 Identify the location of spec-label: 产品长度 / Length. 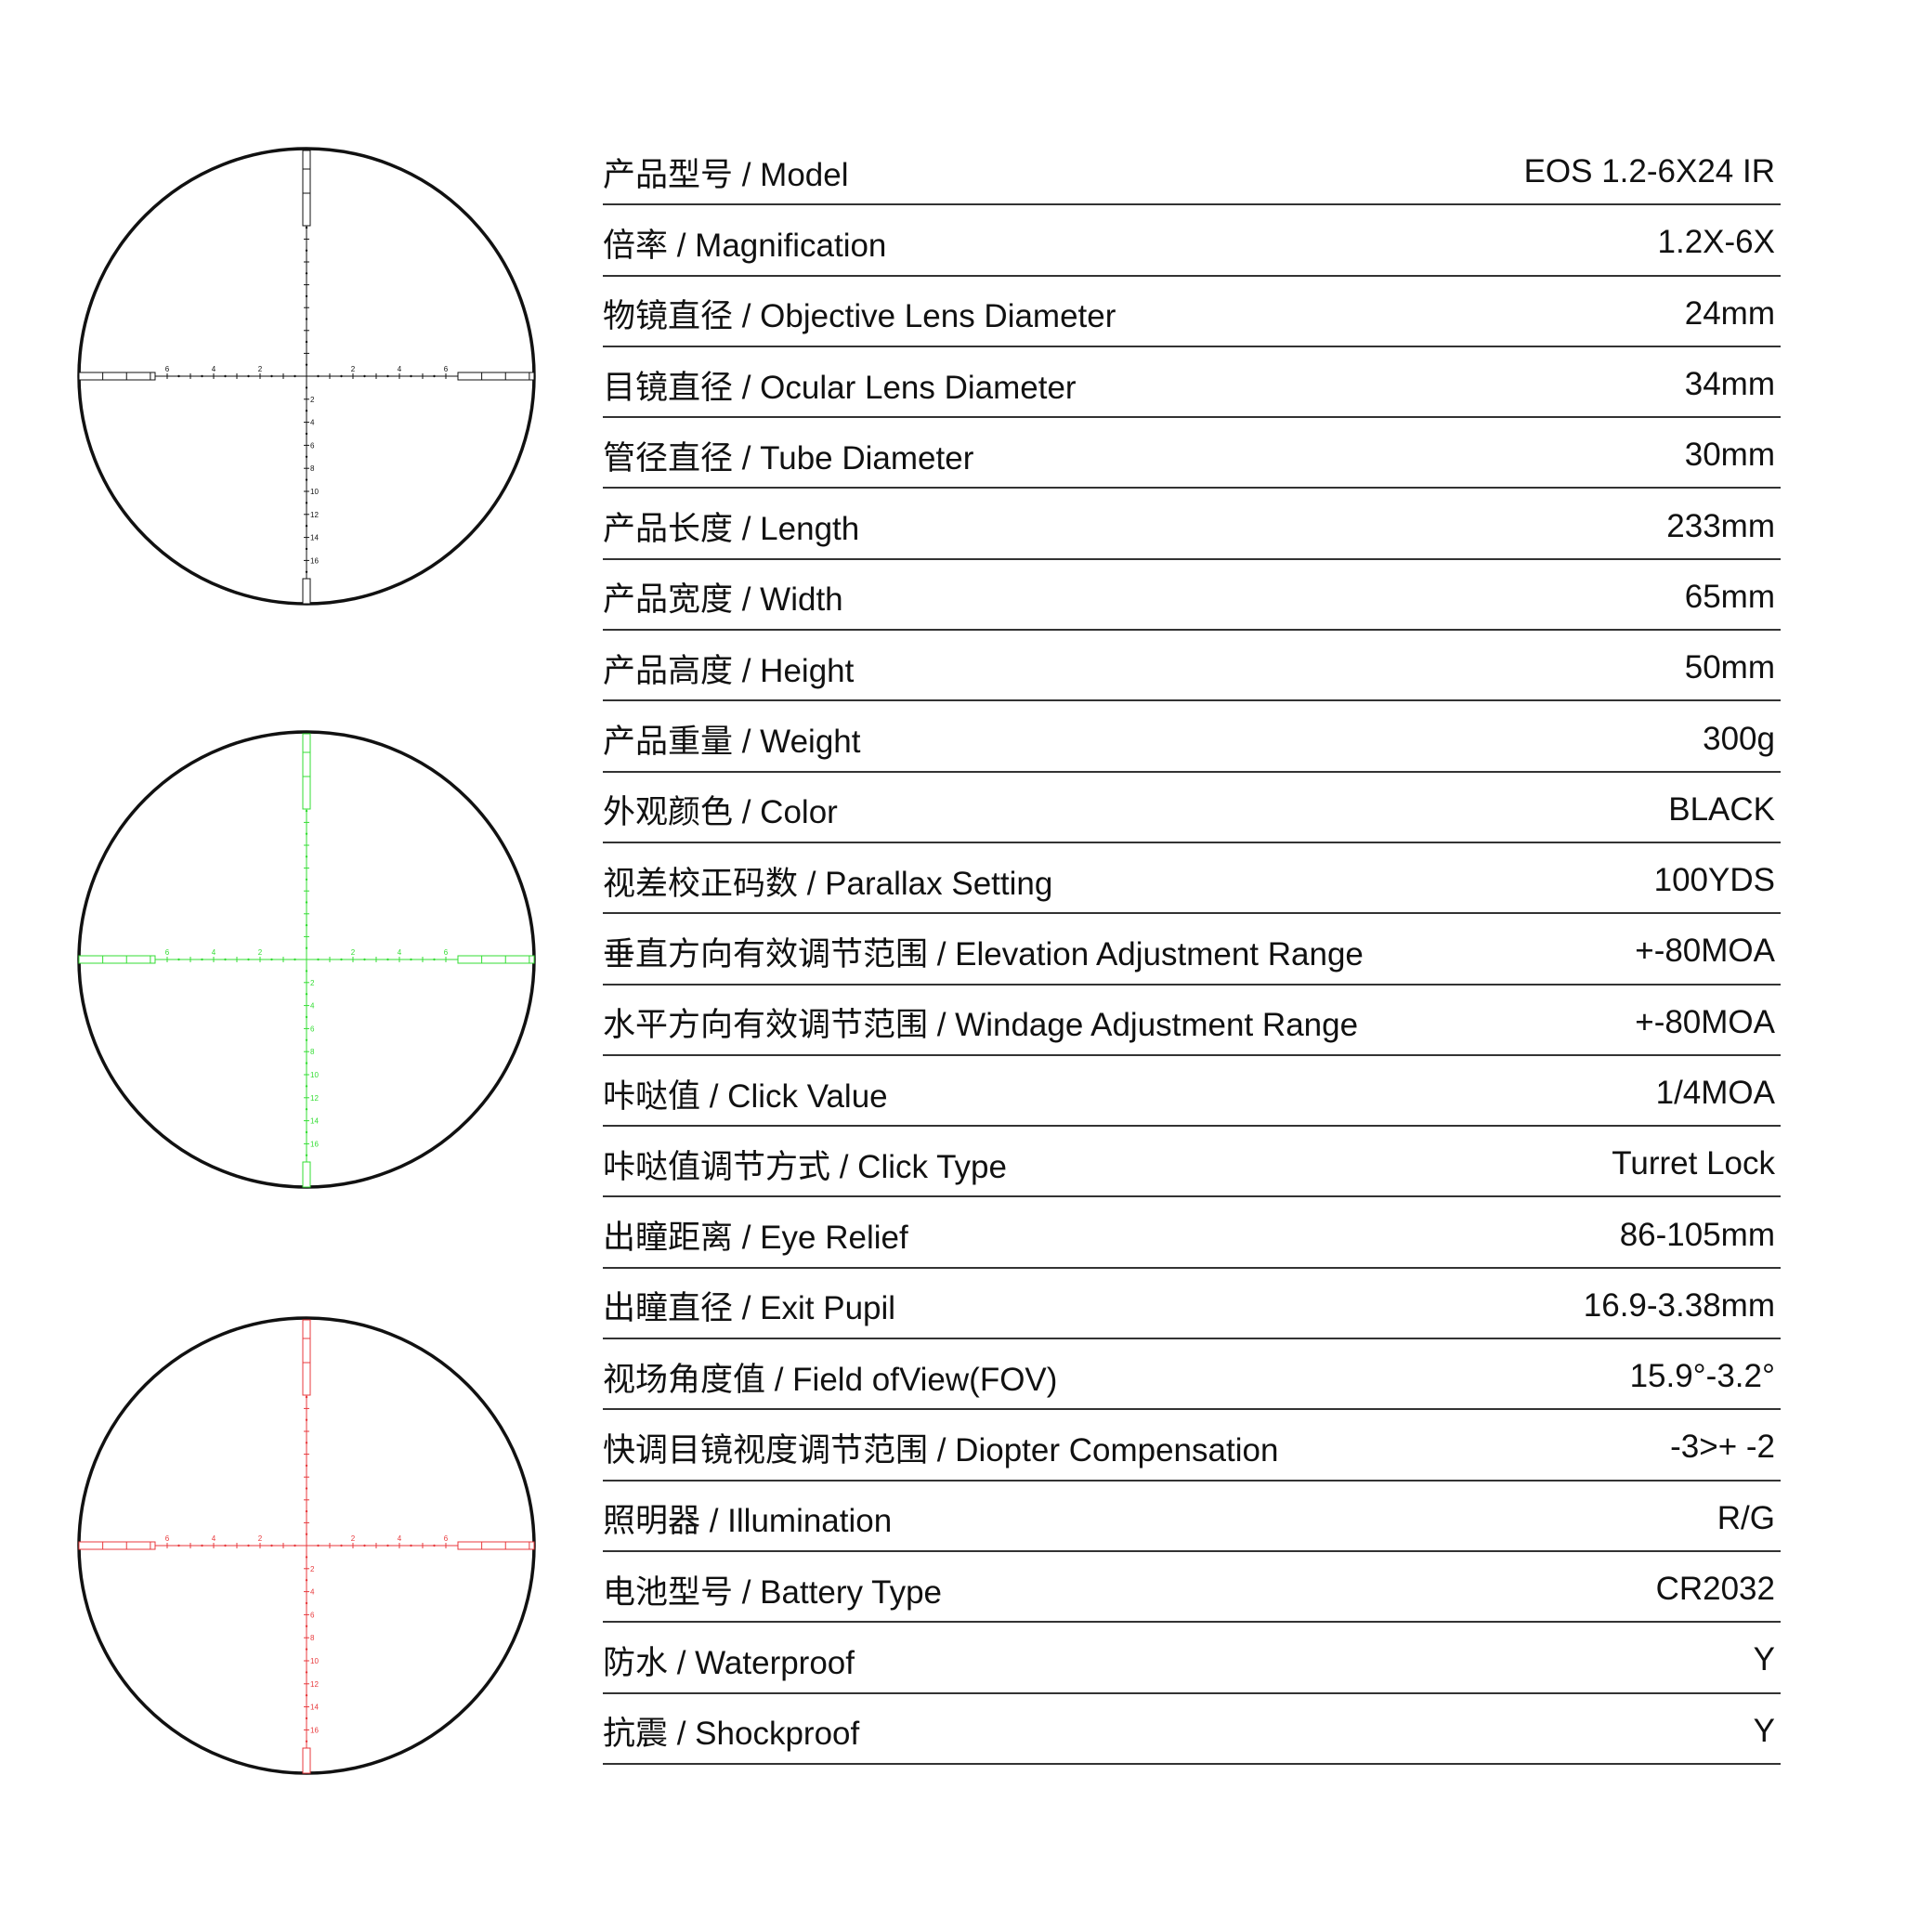
(731, 529).